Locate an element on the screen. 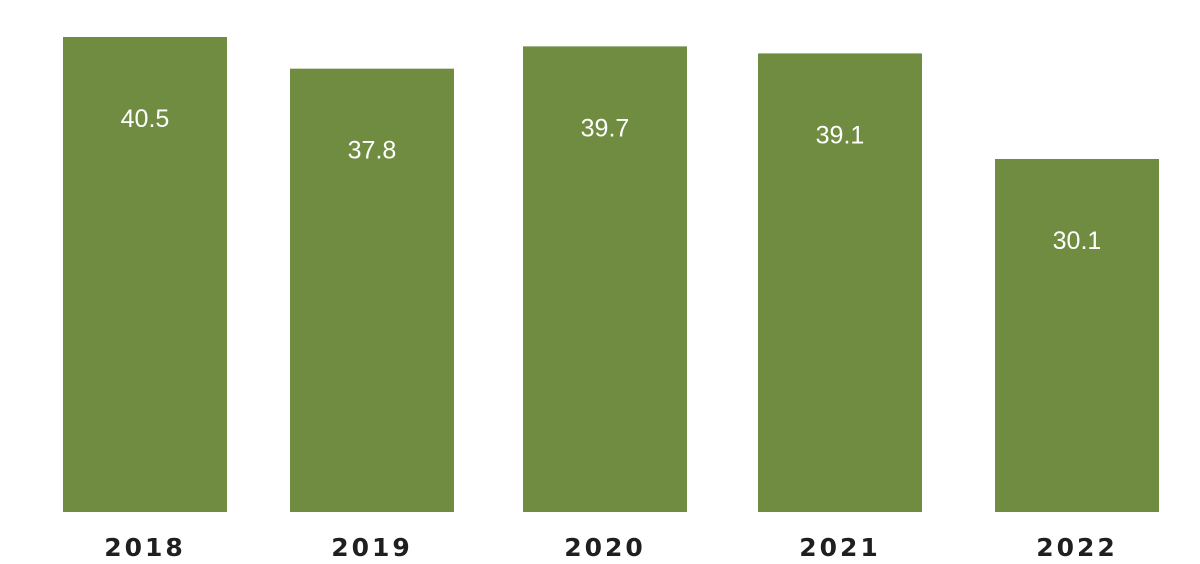 The height and width of the screenshot is (564, 1200). bar-2021 is located at coordinates (840, 283).